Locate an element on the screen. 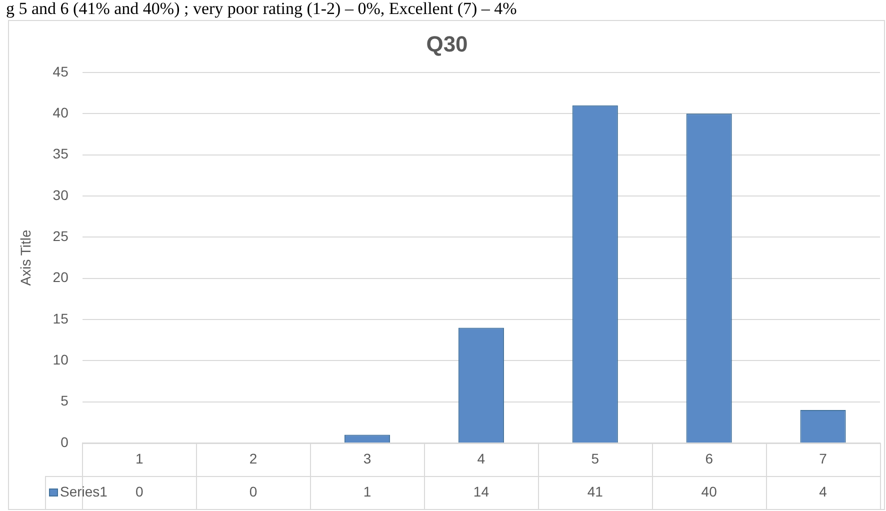 Image resolution: width=886 pixels, height=511 pixels. data-label: 4 is located at coordinates (823, 491).